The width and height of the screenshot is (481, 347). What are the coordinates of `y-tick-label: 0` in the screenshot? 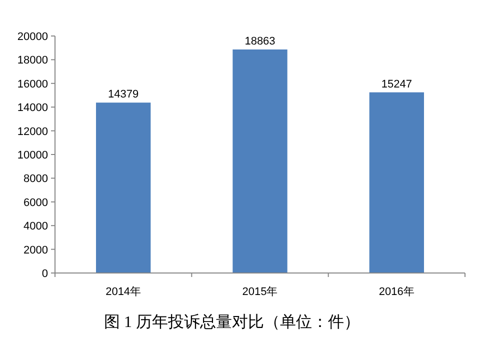 It's located at (45, 274).